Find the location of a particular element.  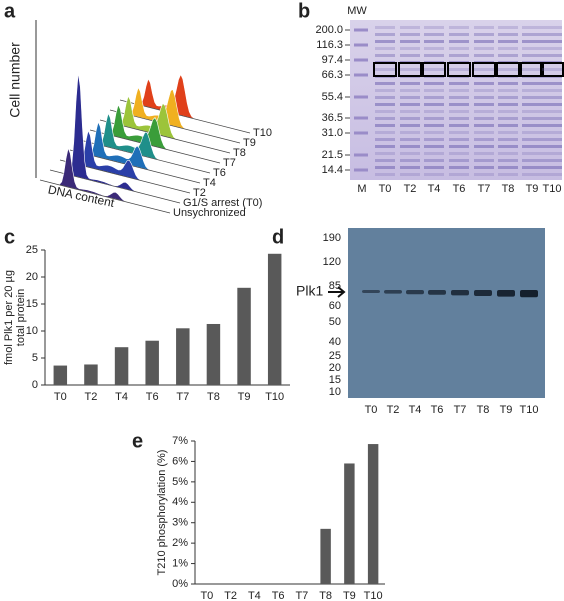

y-tick-label: 3% is located at coordinates (180, 523).